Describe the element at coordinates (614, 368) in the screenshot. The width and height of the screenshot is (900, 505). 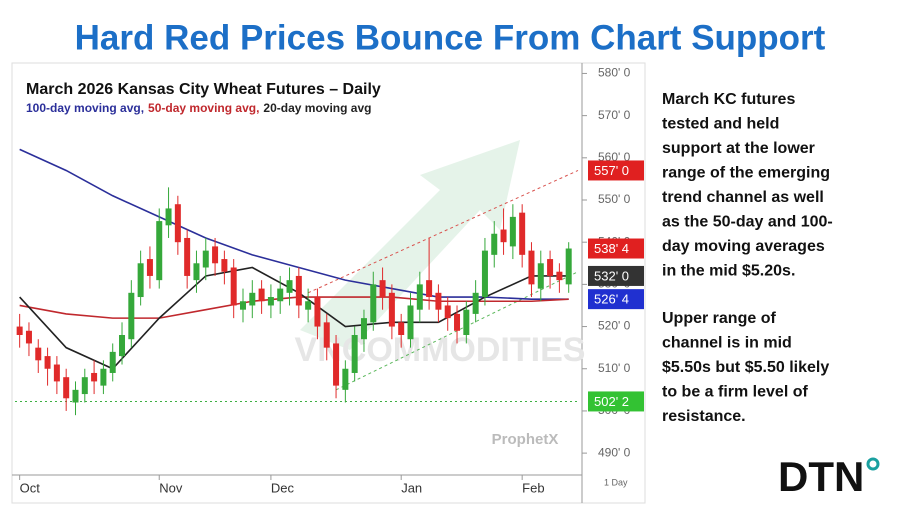
I see `y-tick-label: 510' 0` at that location.